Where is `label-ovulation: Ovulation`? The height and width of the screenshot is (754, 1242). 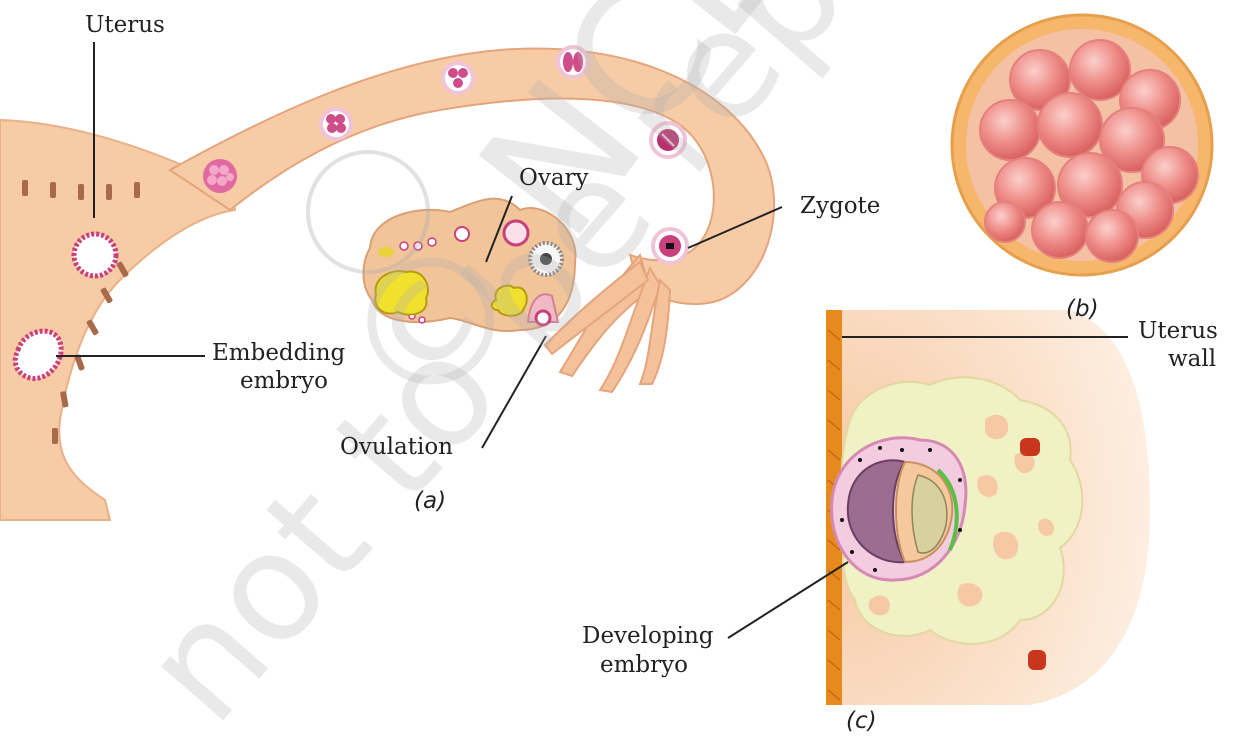
label-ovulation: Ovulation is located at coordinates (396, 447).